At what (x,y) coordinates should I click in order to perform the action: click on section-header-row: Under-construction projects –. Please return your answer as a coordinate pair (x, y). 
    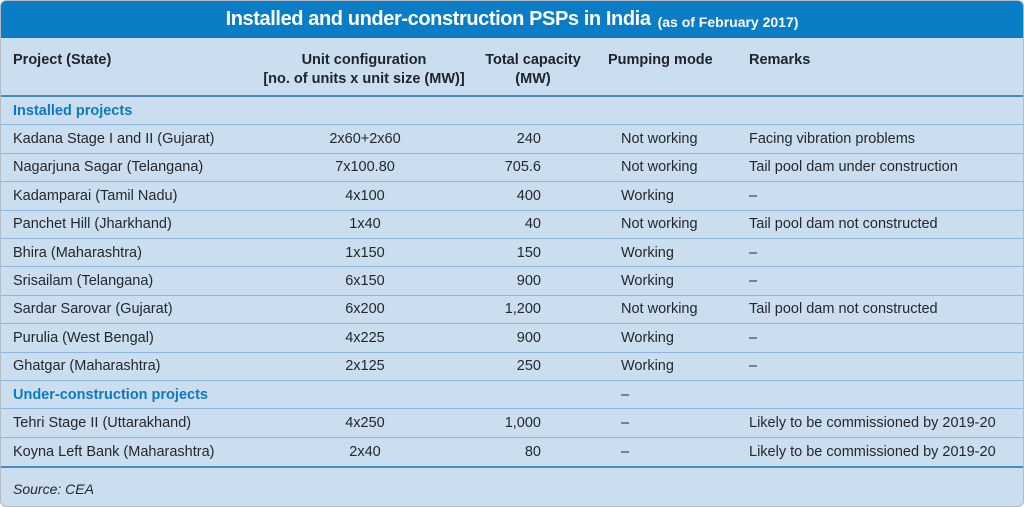
    Looking at the image, I should click on (512, 395).